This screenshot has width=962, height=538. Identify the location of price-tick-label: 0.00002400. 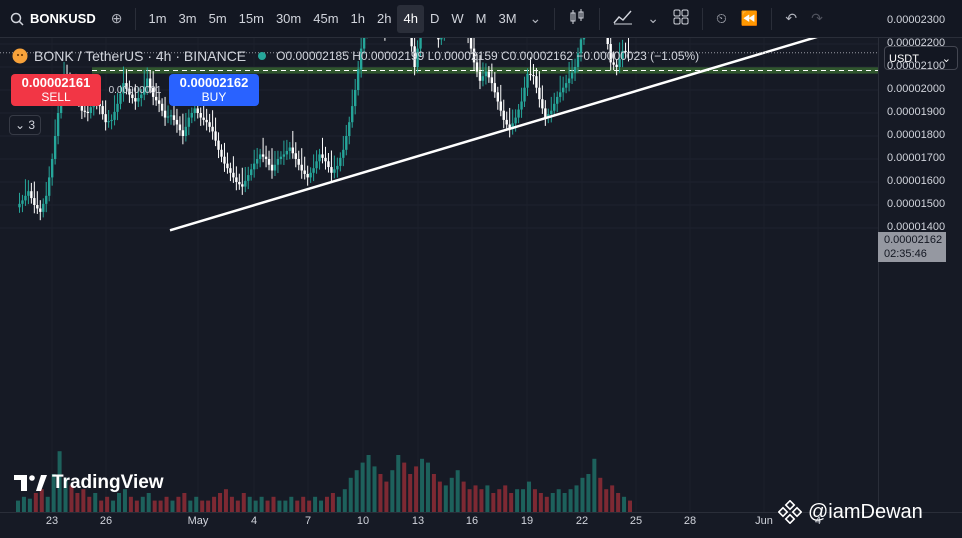
(916, 1).